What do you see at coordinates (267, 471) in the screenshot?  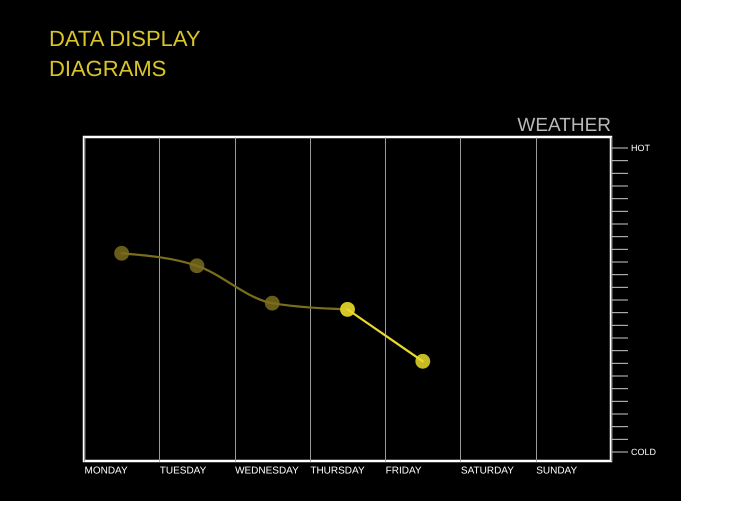 I see `x-tick-label: WEDNESDAY` at bounding box center [267, 471].